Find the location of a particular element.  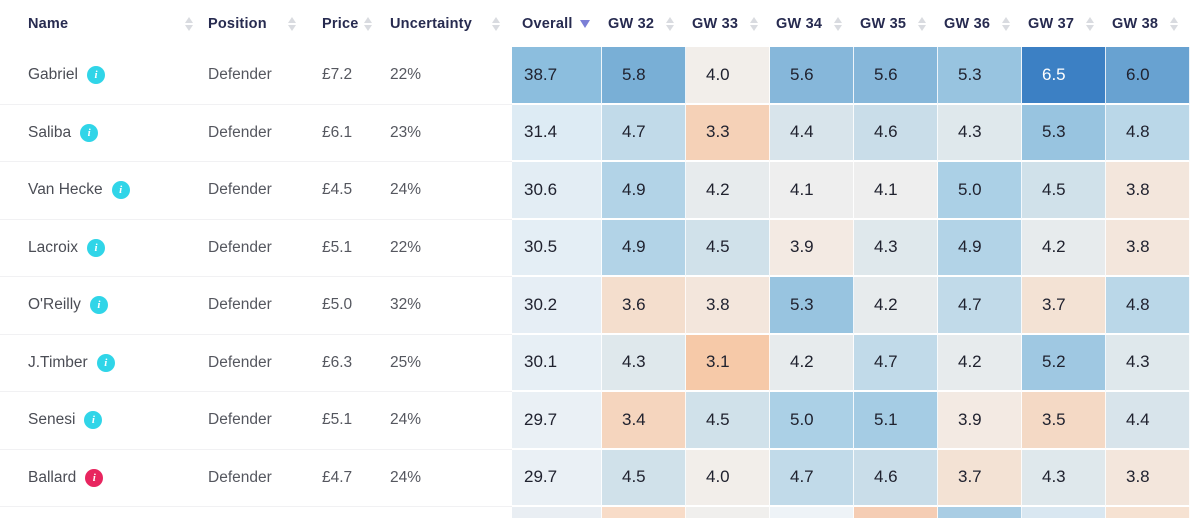

overall-points-cell: 30.1 is located at coordinates (557, 363).